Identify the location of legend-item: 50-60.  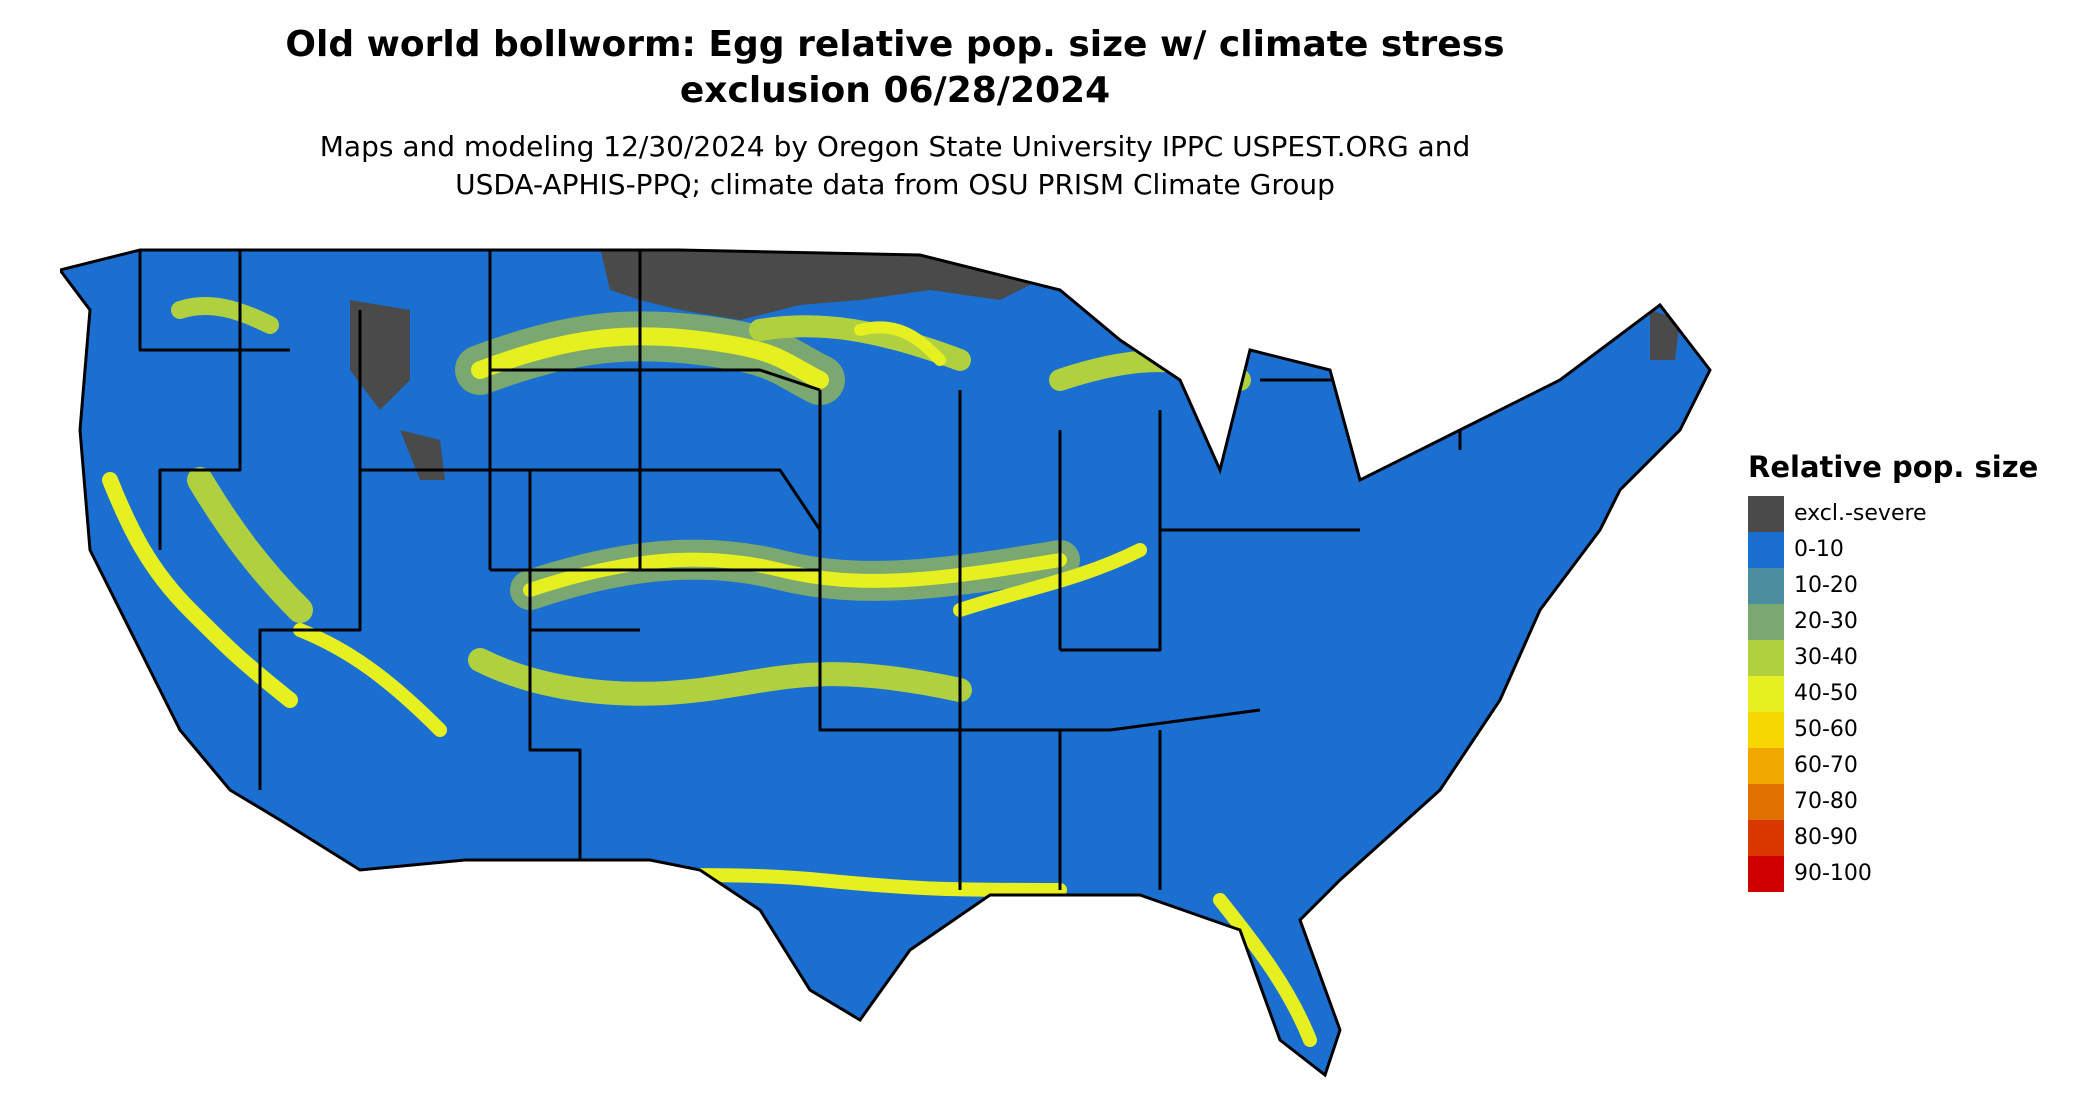
(1893, 730).